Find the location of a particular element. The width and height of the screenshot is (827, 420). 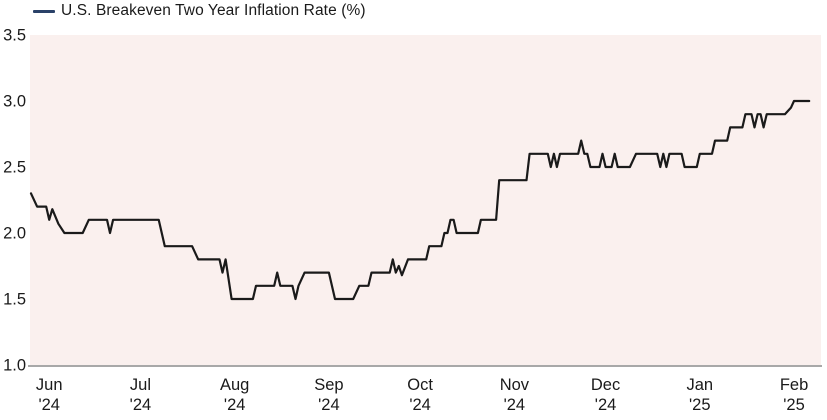

y-tick-label: 3.5 is located at coordinates (14, 36).